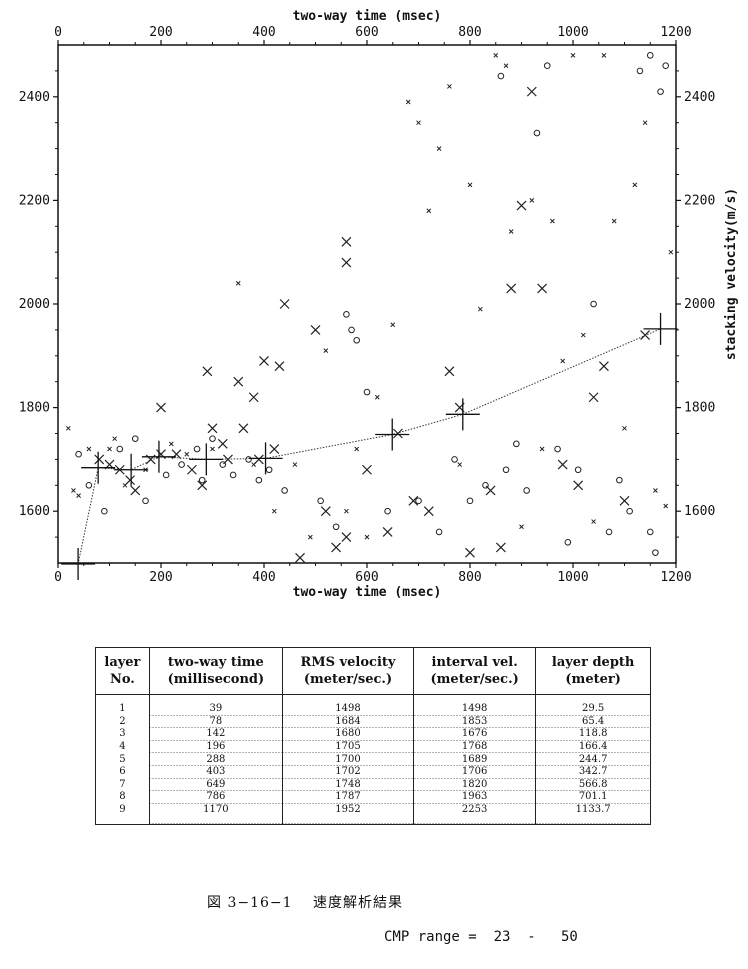 The width and height of the screenshot is (748, 969). Describe the element at coordinates (348, 759) in the screenshot. I see `cell-rms-velocity: 1700` at that location.